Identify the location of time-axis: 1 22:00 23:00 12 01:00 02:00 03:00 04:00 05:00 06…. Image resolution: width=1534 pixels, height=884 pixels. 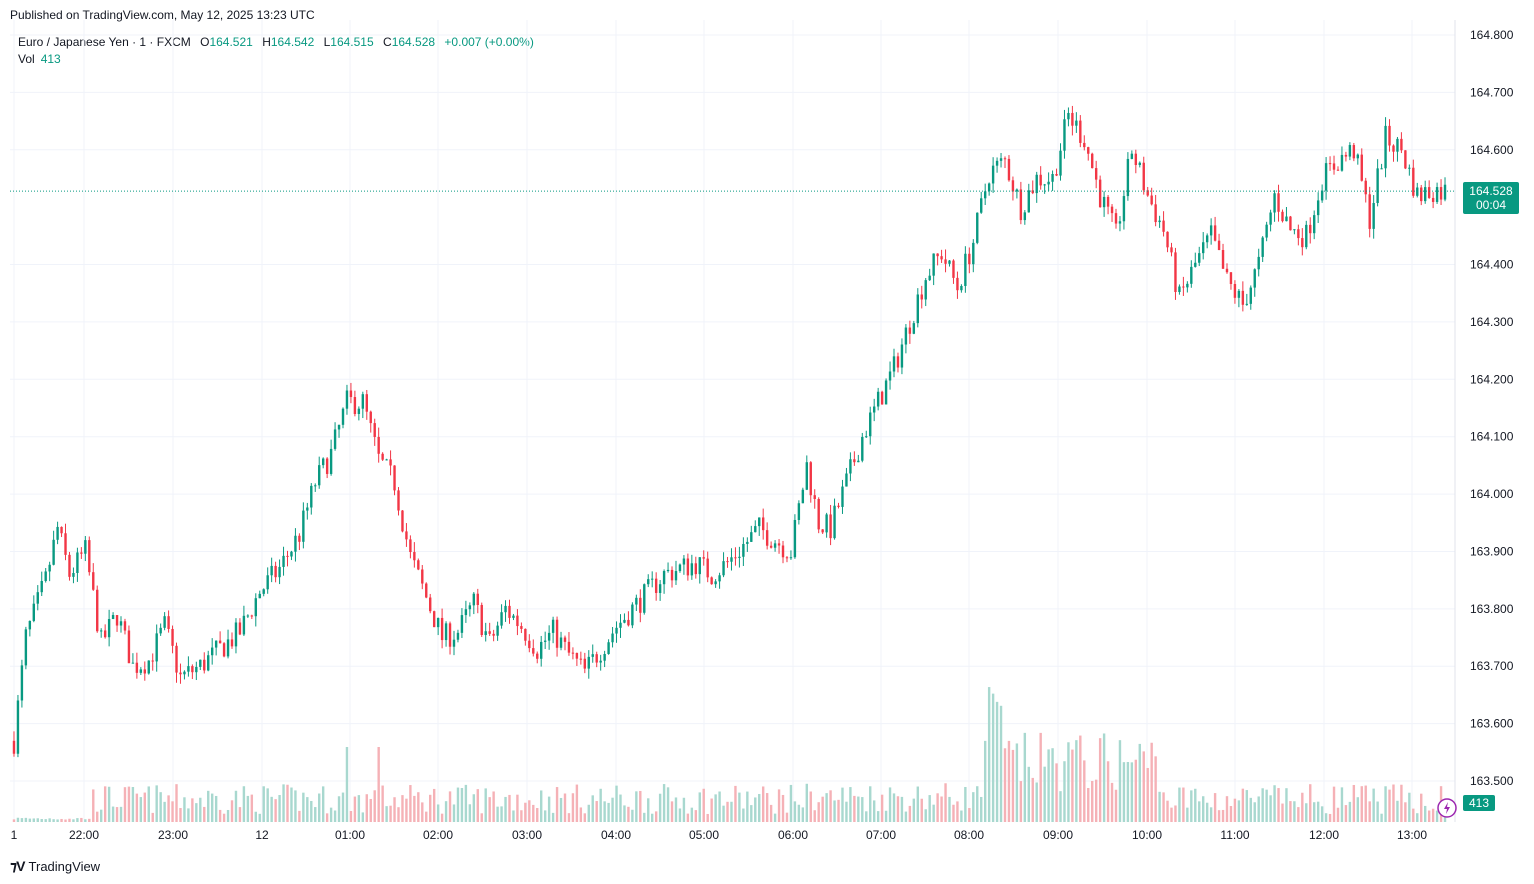
(719, 835).